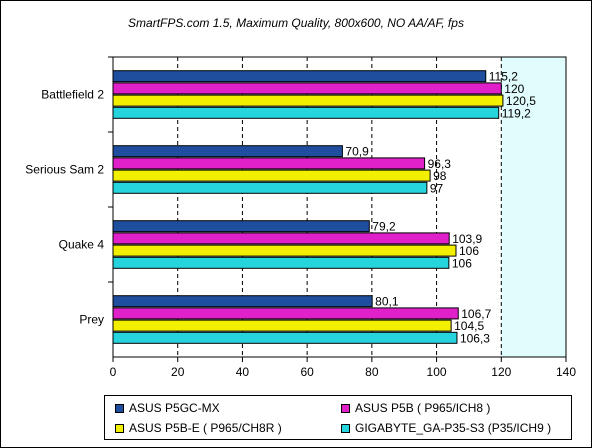 The width and height of the screenshot is (592, 448). Describe the element at coordinates (357, 152) in the screenshot. I see `value-label: 70,9` at that location.